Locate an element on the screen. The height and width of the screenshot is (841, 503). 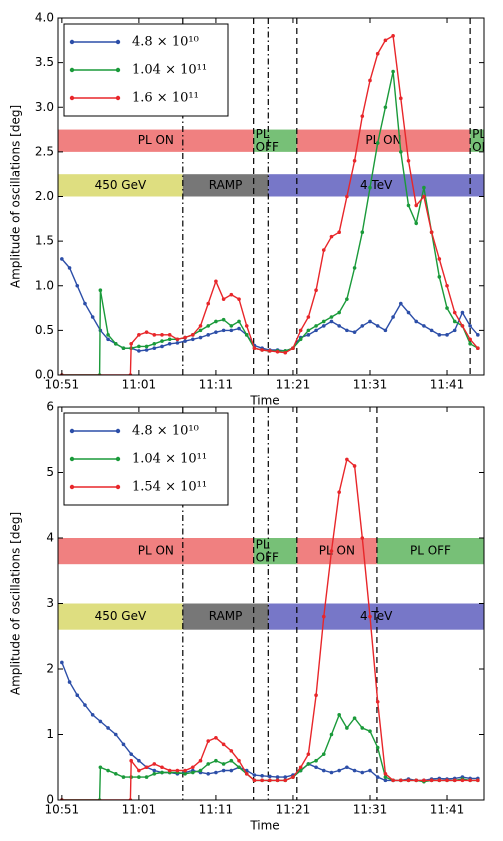
y-tick-label: 1 is located at coordinates (50, 734).